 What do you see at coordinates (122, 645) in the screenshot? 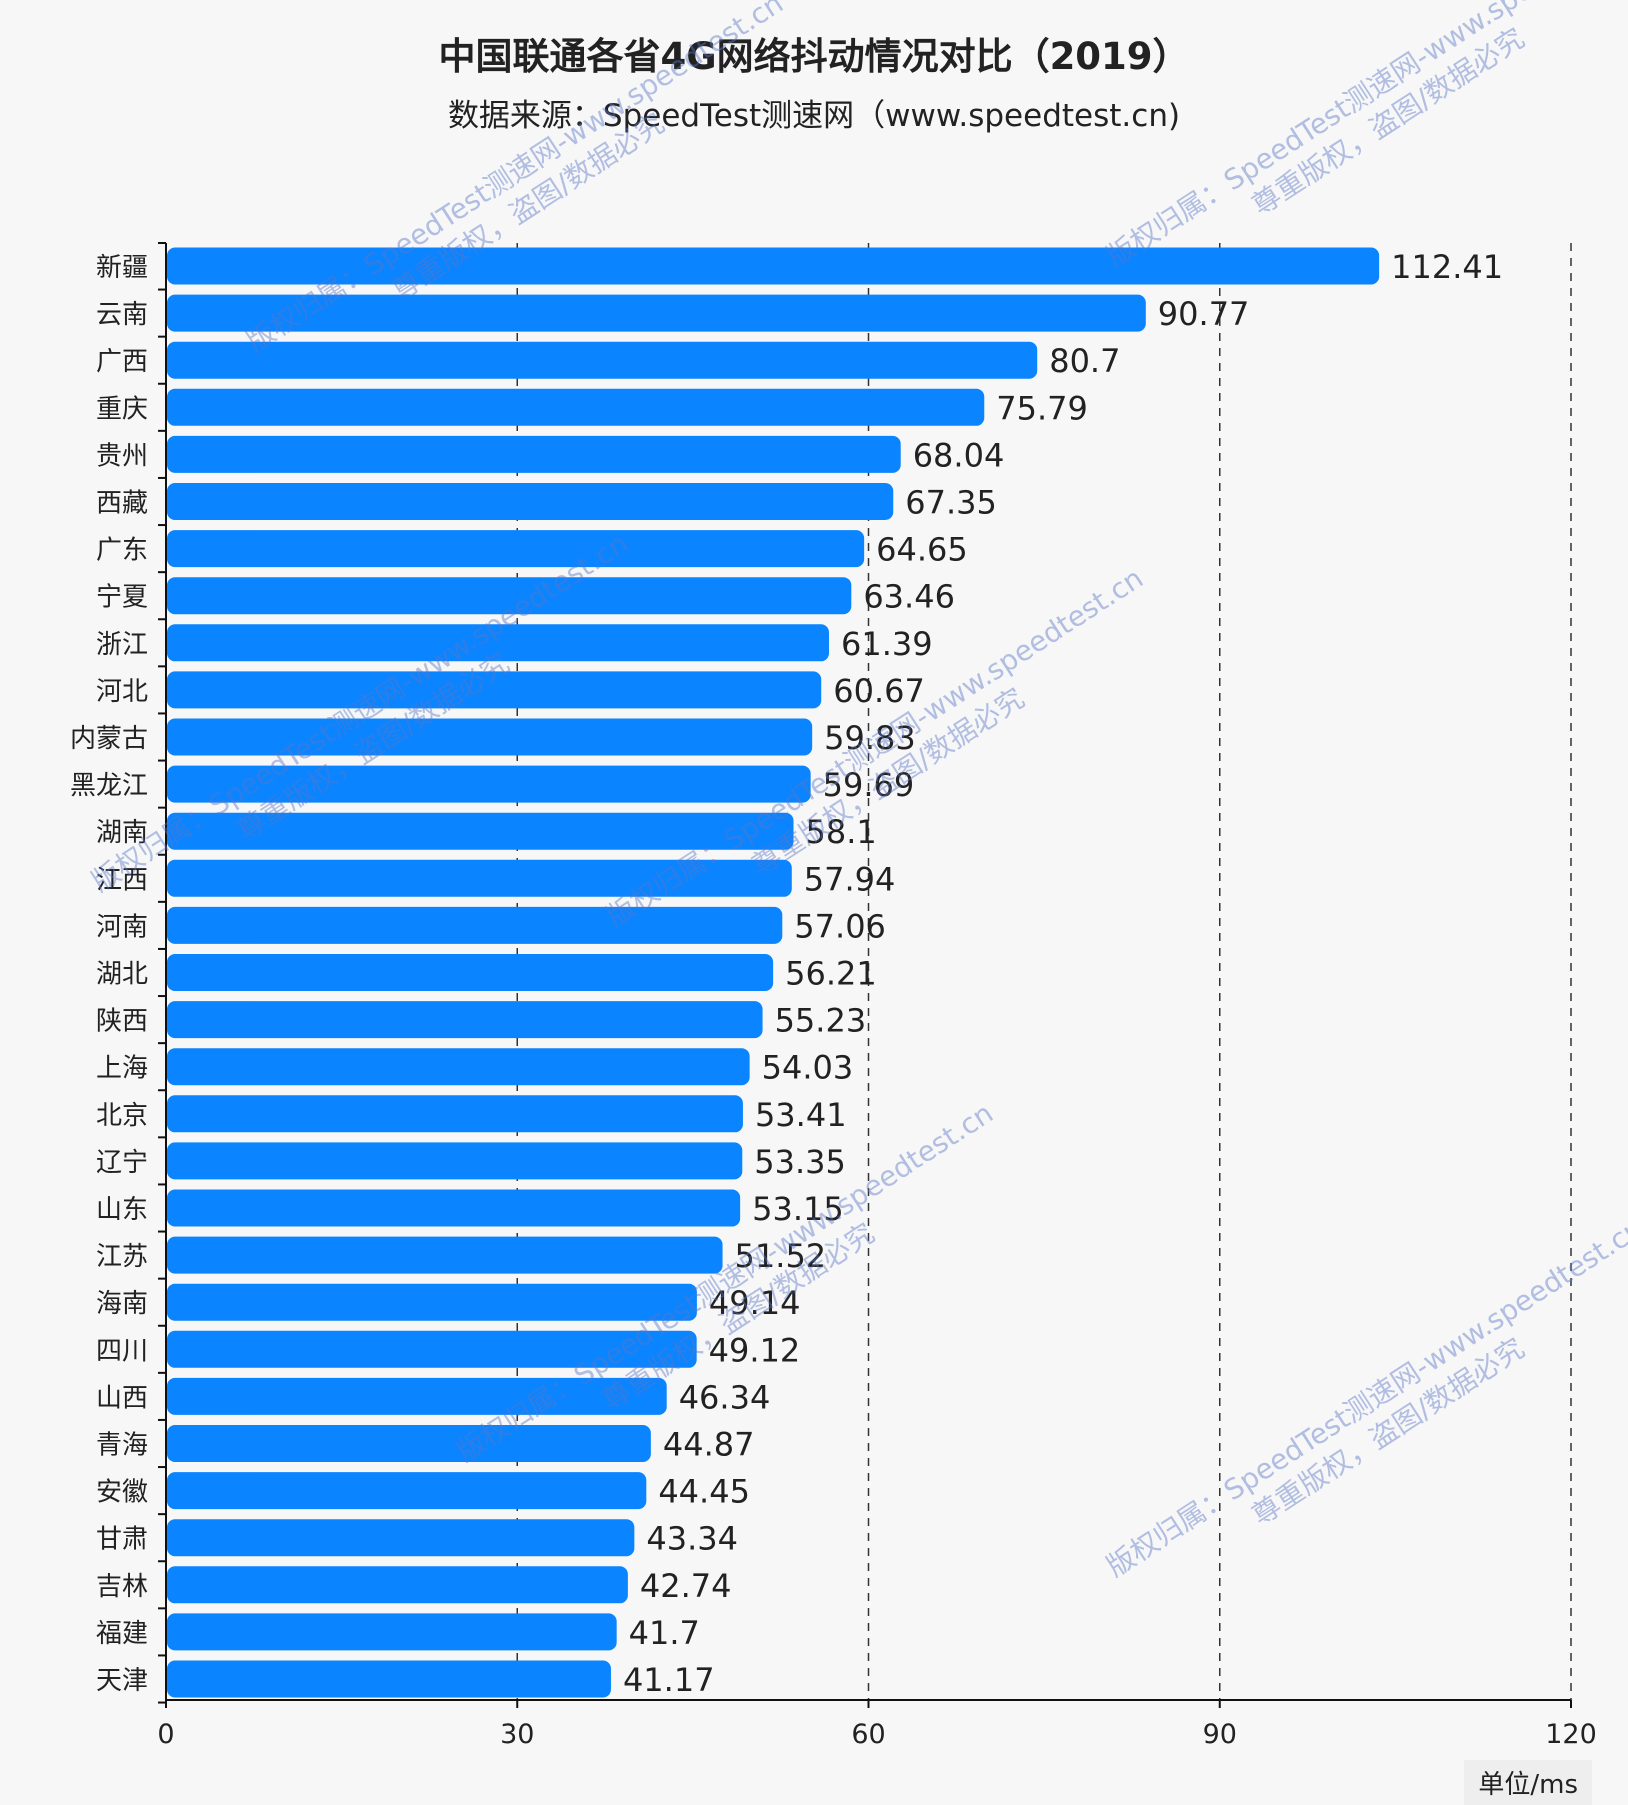
I see `y-tick-label: 浙江` at bounding box center [122, 645].